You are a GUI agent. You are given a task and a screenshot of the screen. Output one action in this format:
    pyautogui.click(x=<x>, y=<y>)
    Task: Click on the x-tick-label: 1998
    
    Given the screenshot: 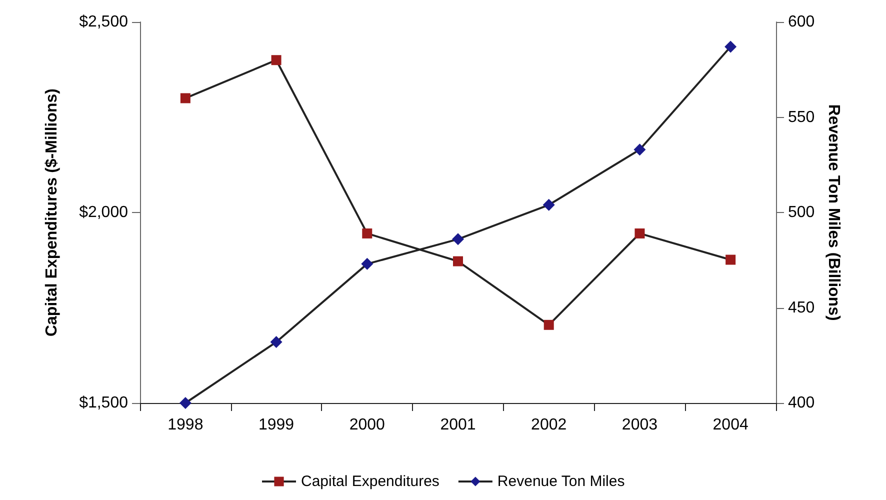 What is the action you would take?
    pyautogui.click(x=186, y=425)
    